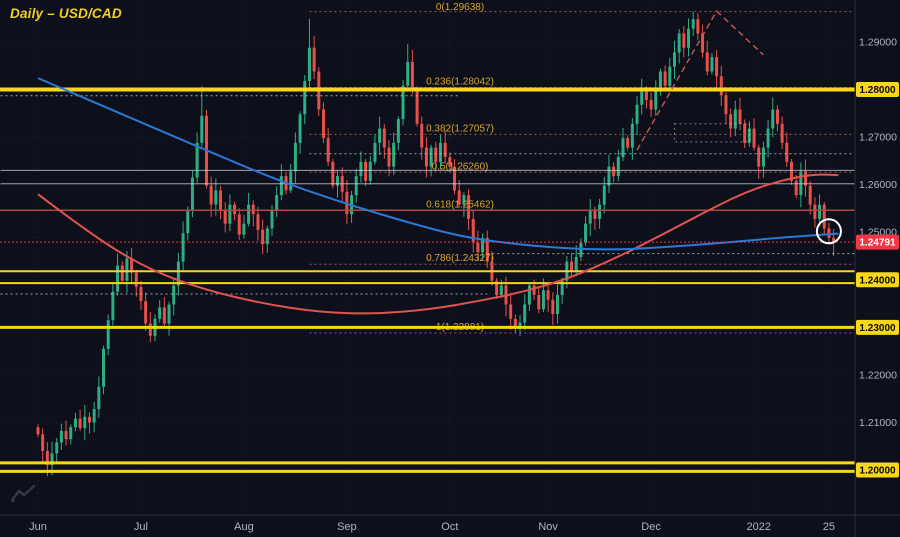  I want to click on price-axis-label: 1.21000, so click(878, 423).